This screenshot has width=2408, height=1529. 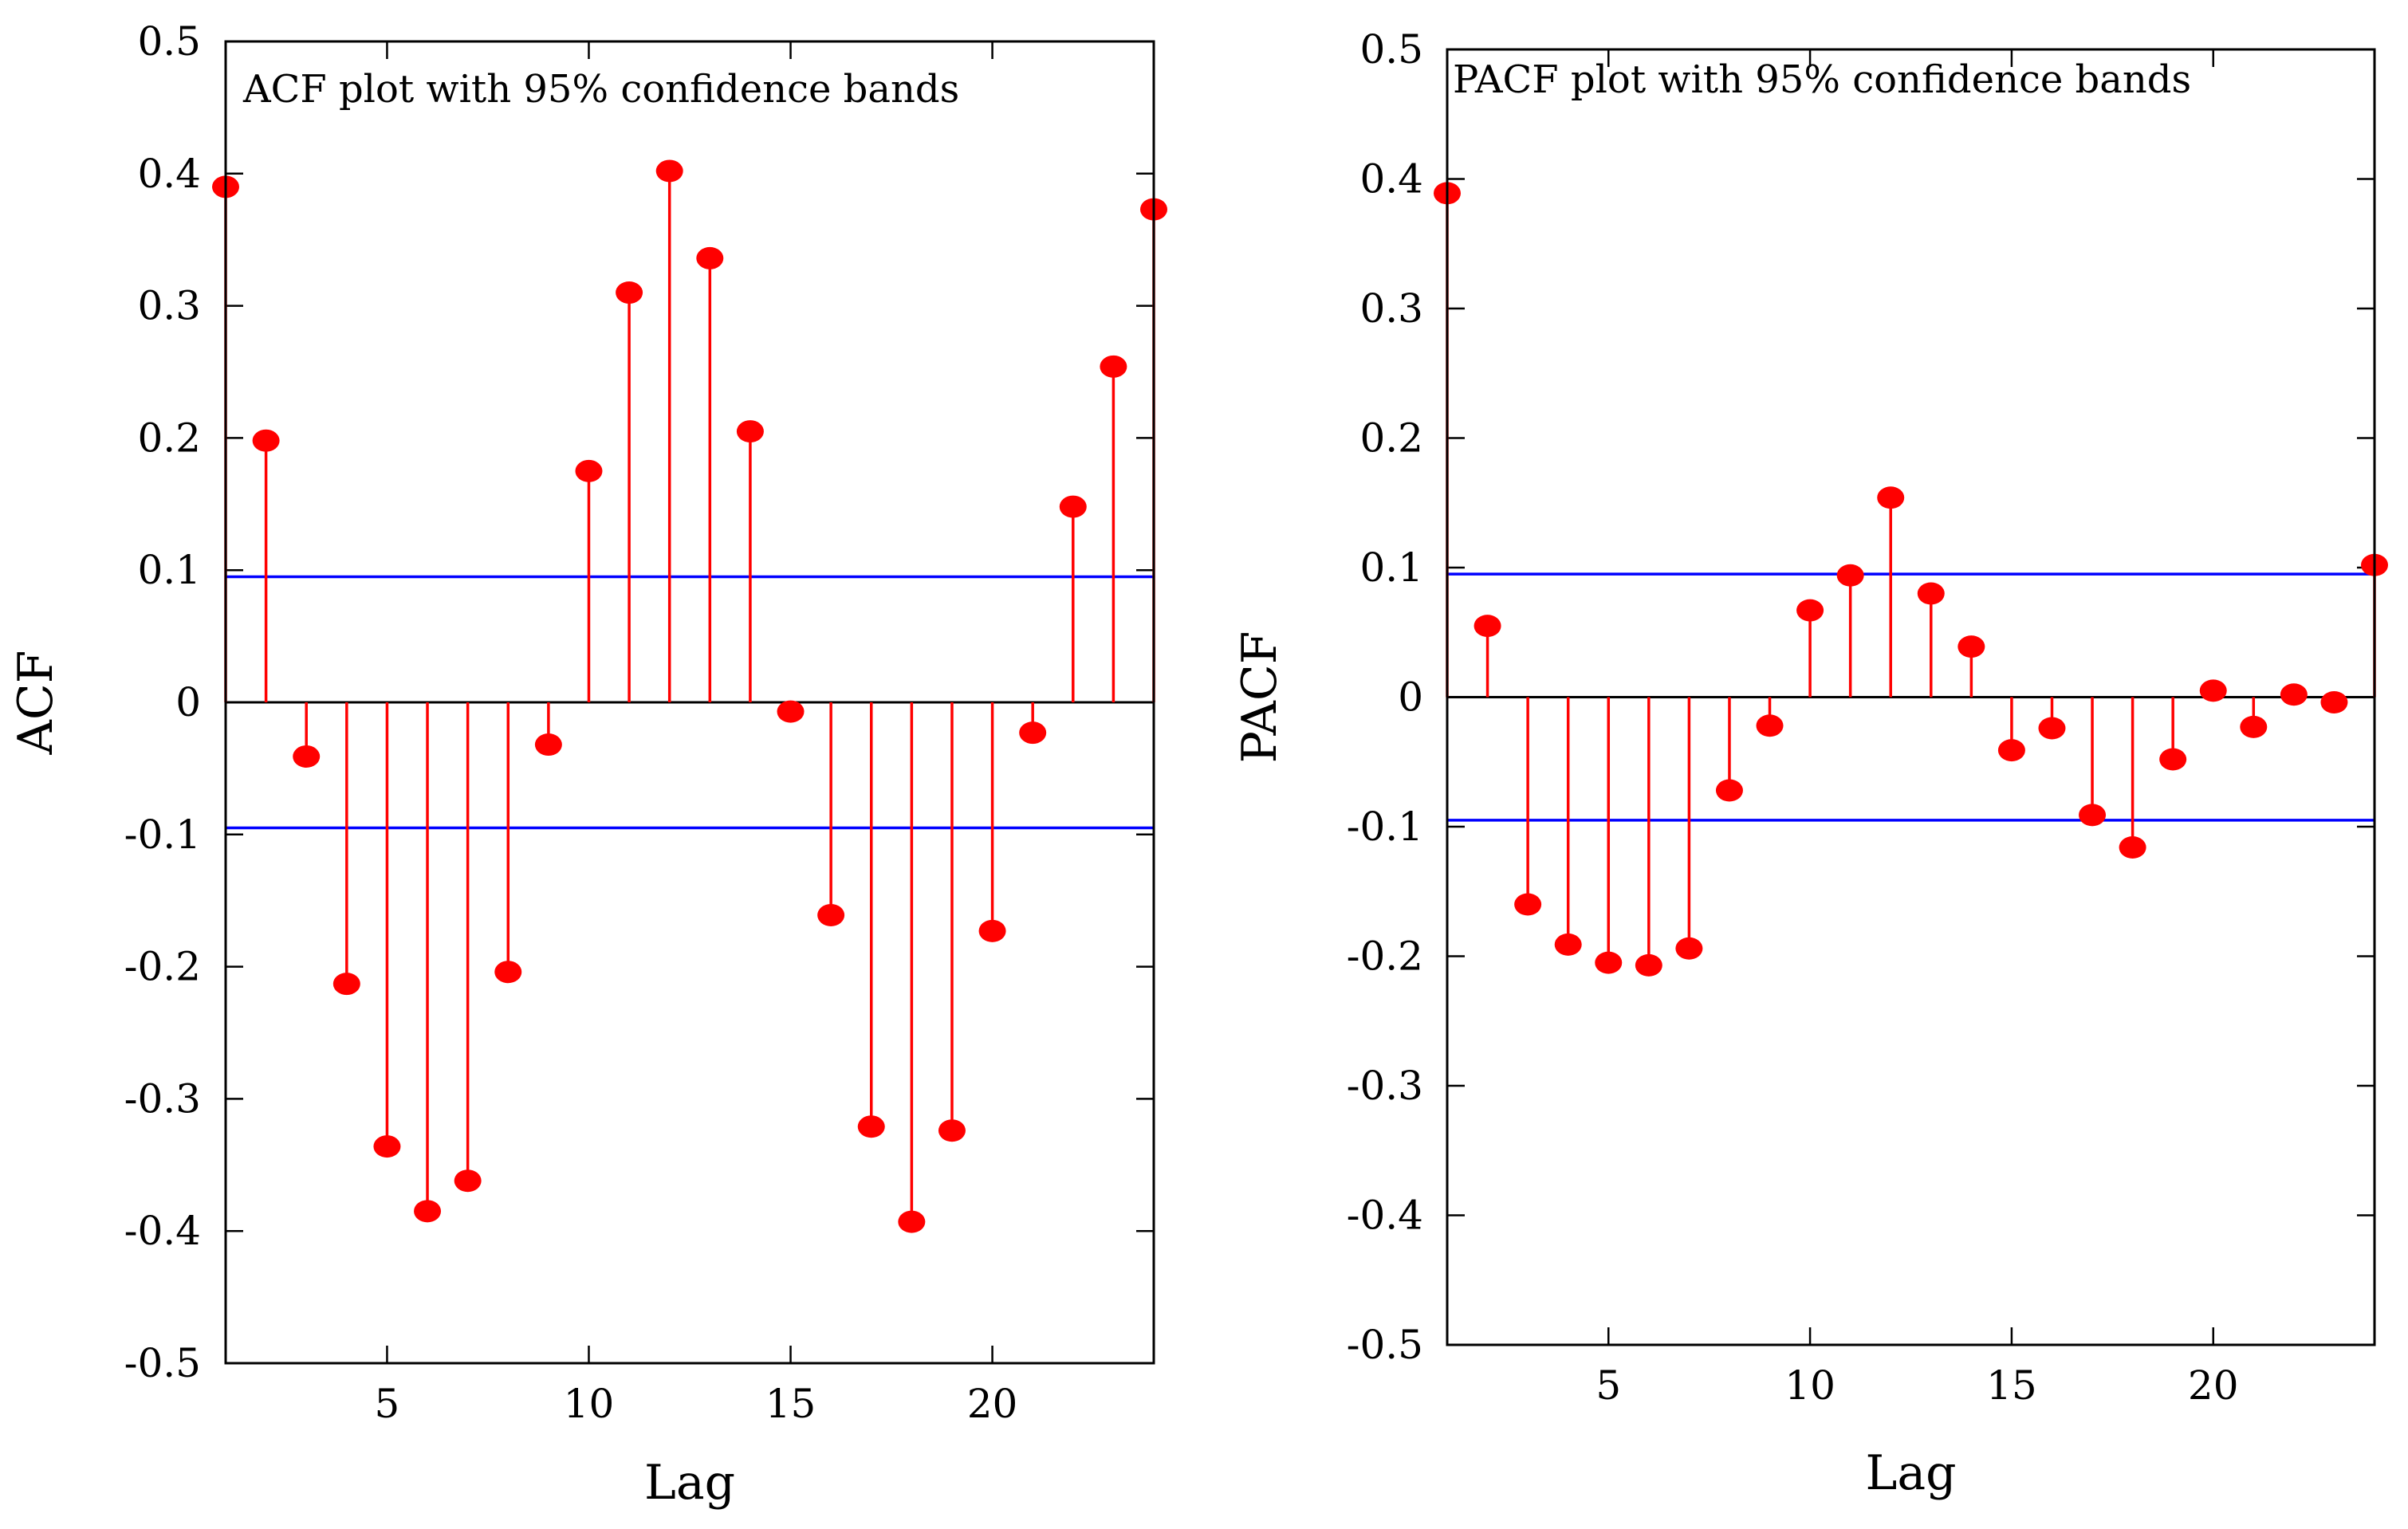 What do you see at coordinates (1608, 1385) in the screenshot?
I see `pacf-xtick-label: 5` at bounding box center [1608, 1385].